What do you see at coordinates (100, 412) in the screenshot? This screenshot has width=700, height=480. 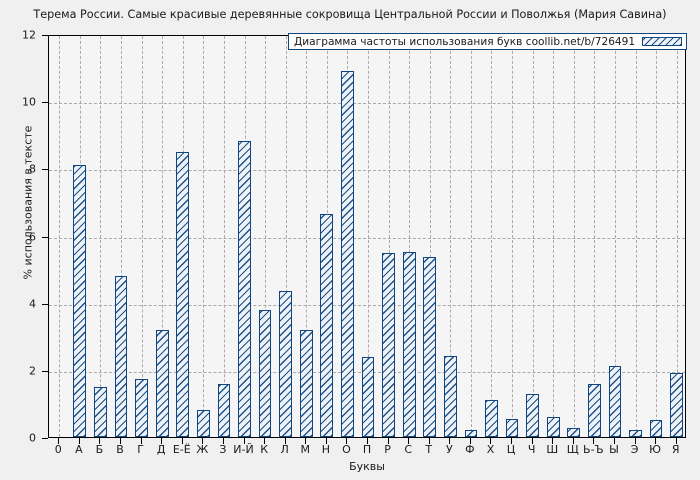 I see `bar-Б` at bounding box center [100, 412].